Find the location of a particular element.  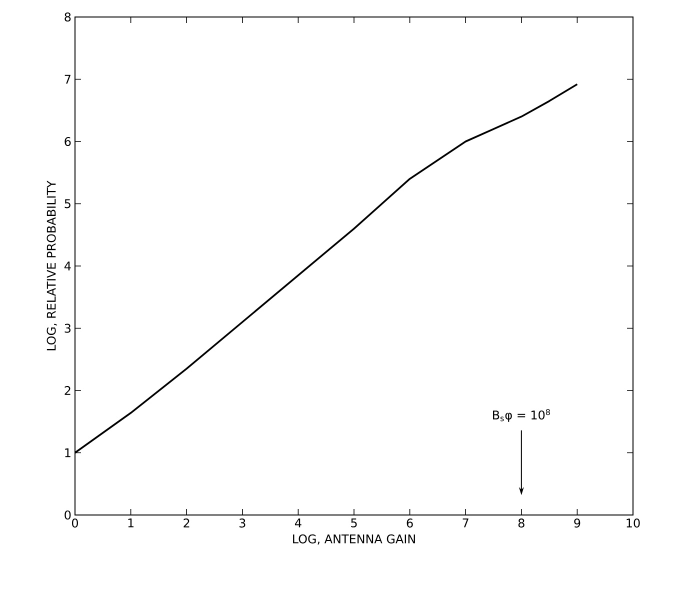

x-tick-label: 7 is located at coordinates (465, 523).